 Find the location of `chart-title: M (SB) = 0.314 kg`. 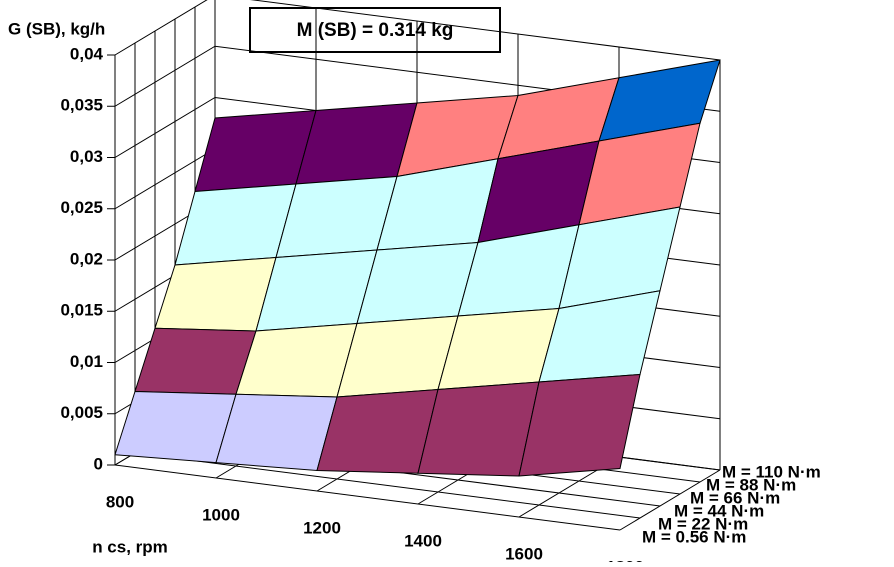

chart-title: M (SB) = 0.314 kg is located at coordinates (375, 30).